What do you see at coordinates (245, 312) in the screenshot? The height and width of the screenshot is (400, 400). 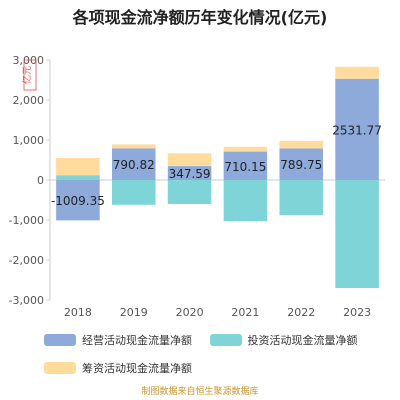 I see `x-tick-label: 2021` at bounding box center [245, 312].